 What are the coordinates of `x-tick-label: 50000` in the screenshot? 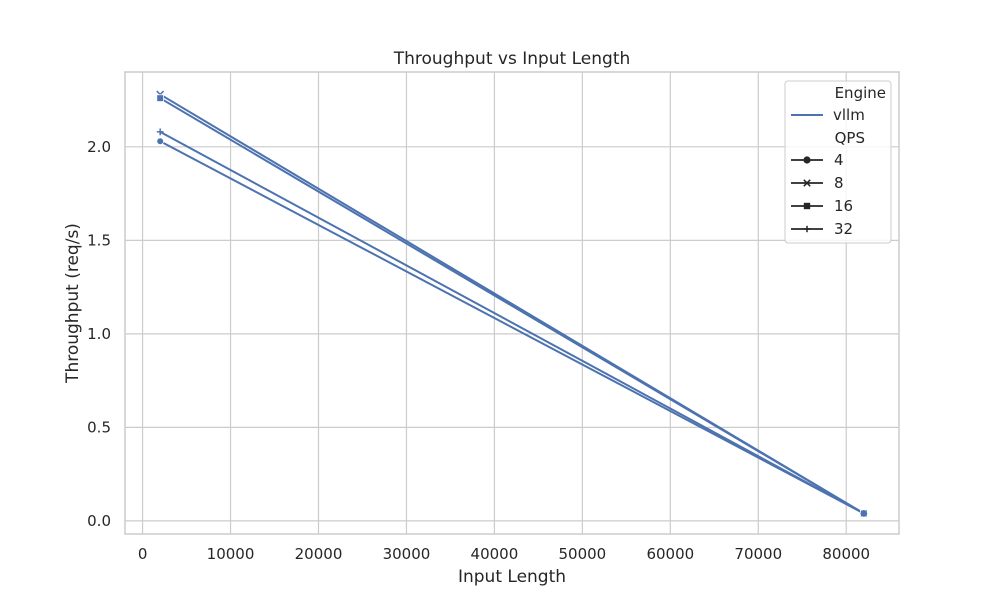 It's located at (583, 554).